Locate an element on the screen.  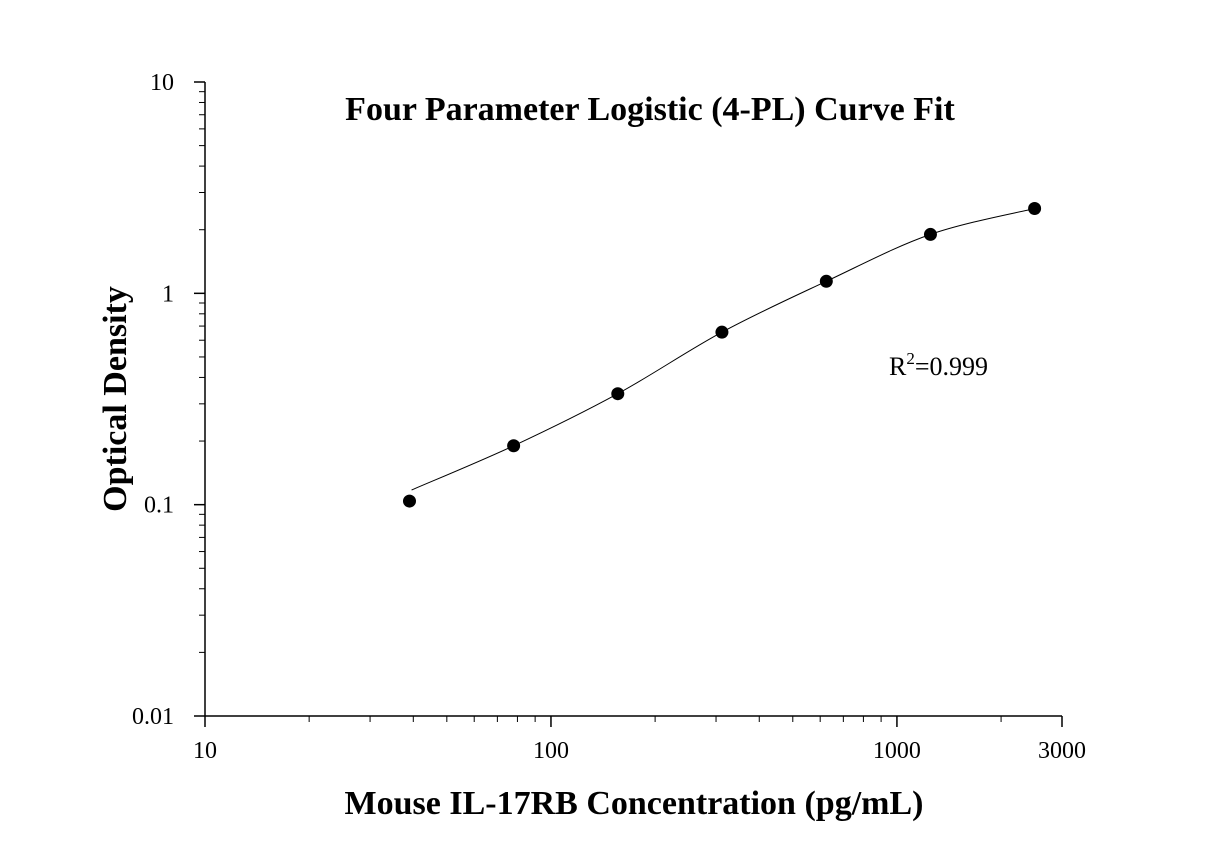
x-tick-label: 10 is located at coordinates (205, 751).